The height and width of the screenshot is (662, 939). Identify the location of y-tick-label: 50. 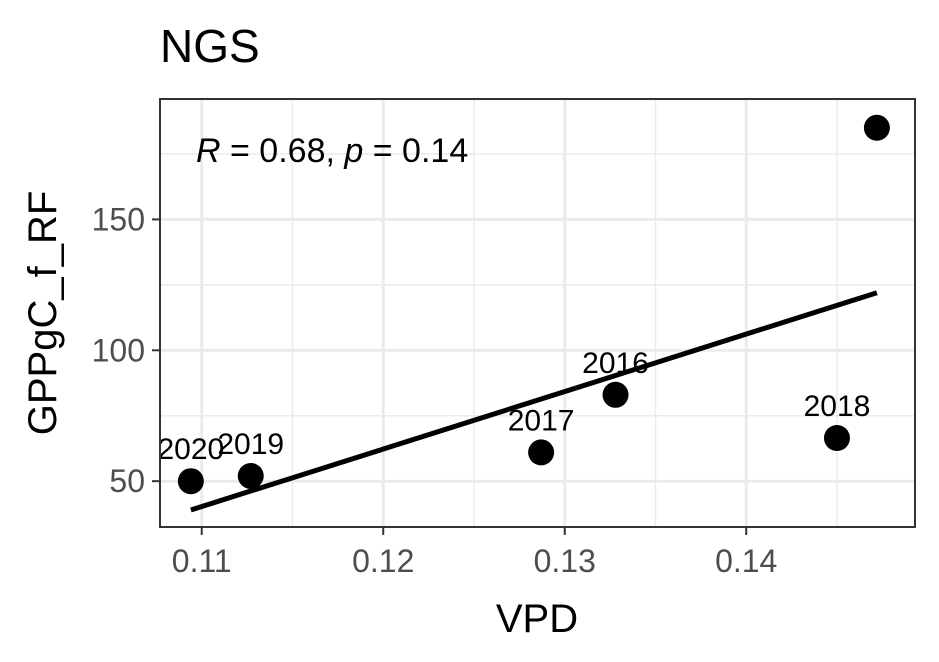
(127, 481).